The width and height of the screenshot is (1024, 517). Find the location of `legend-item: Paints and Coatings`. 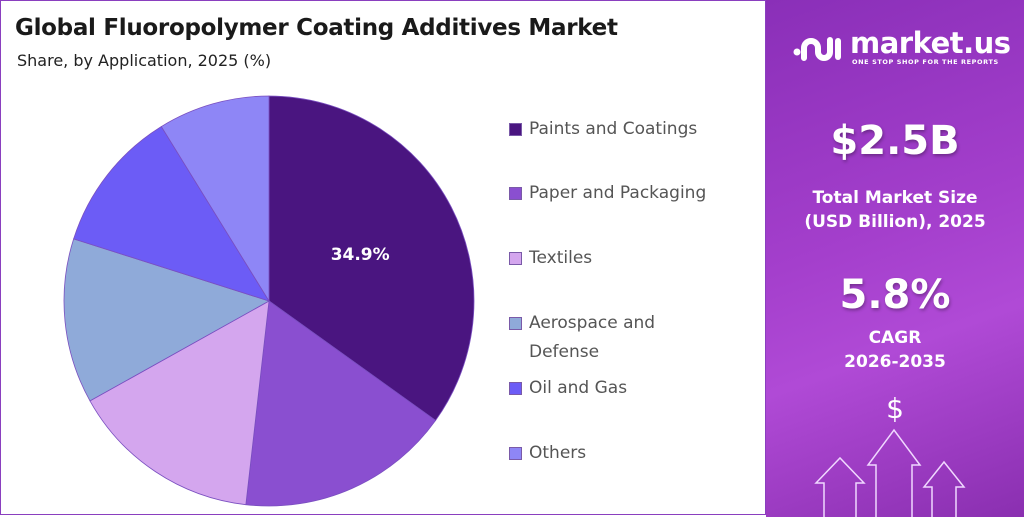

legend-item: Paints and Coatings is located at coordinates (629, 129).